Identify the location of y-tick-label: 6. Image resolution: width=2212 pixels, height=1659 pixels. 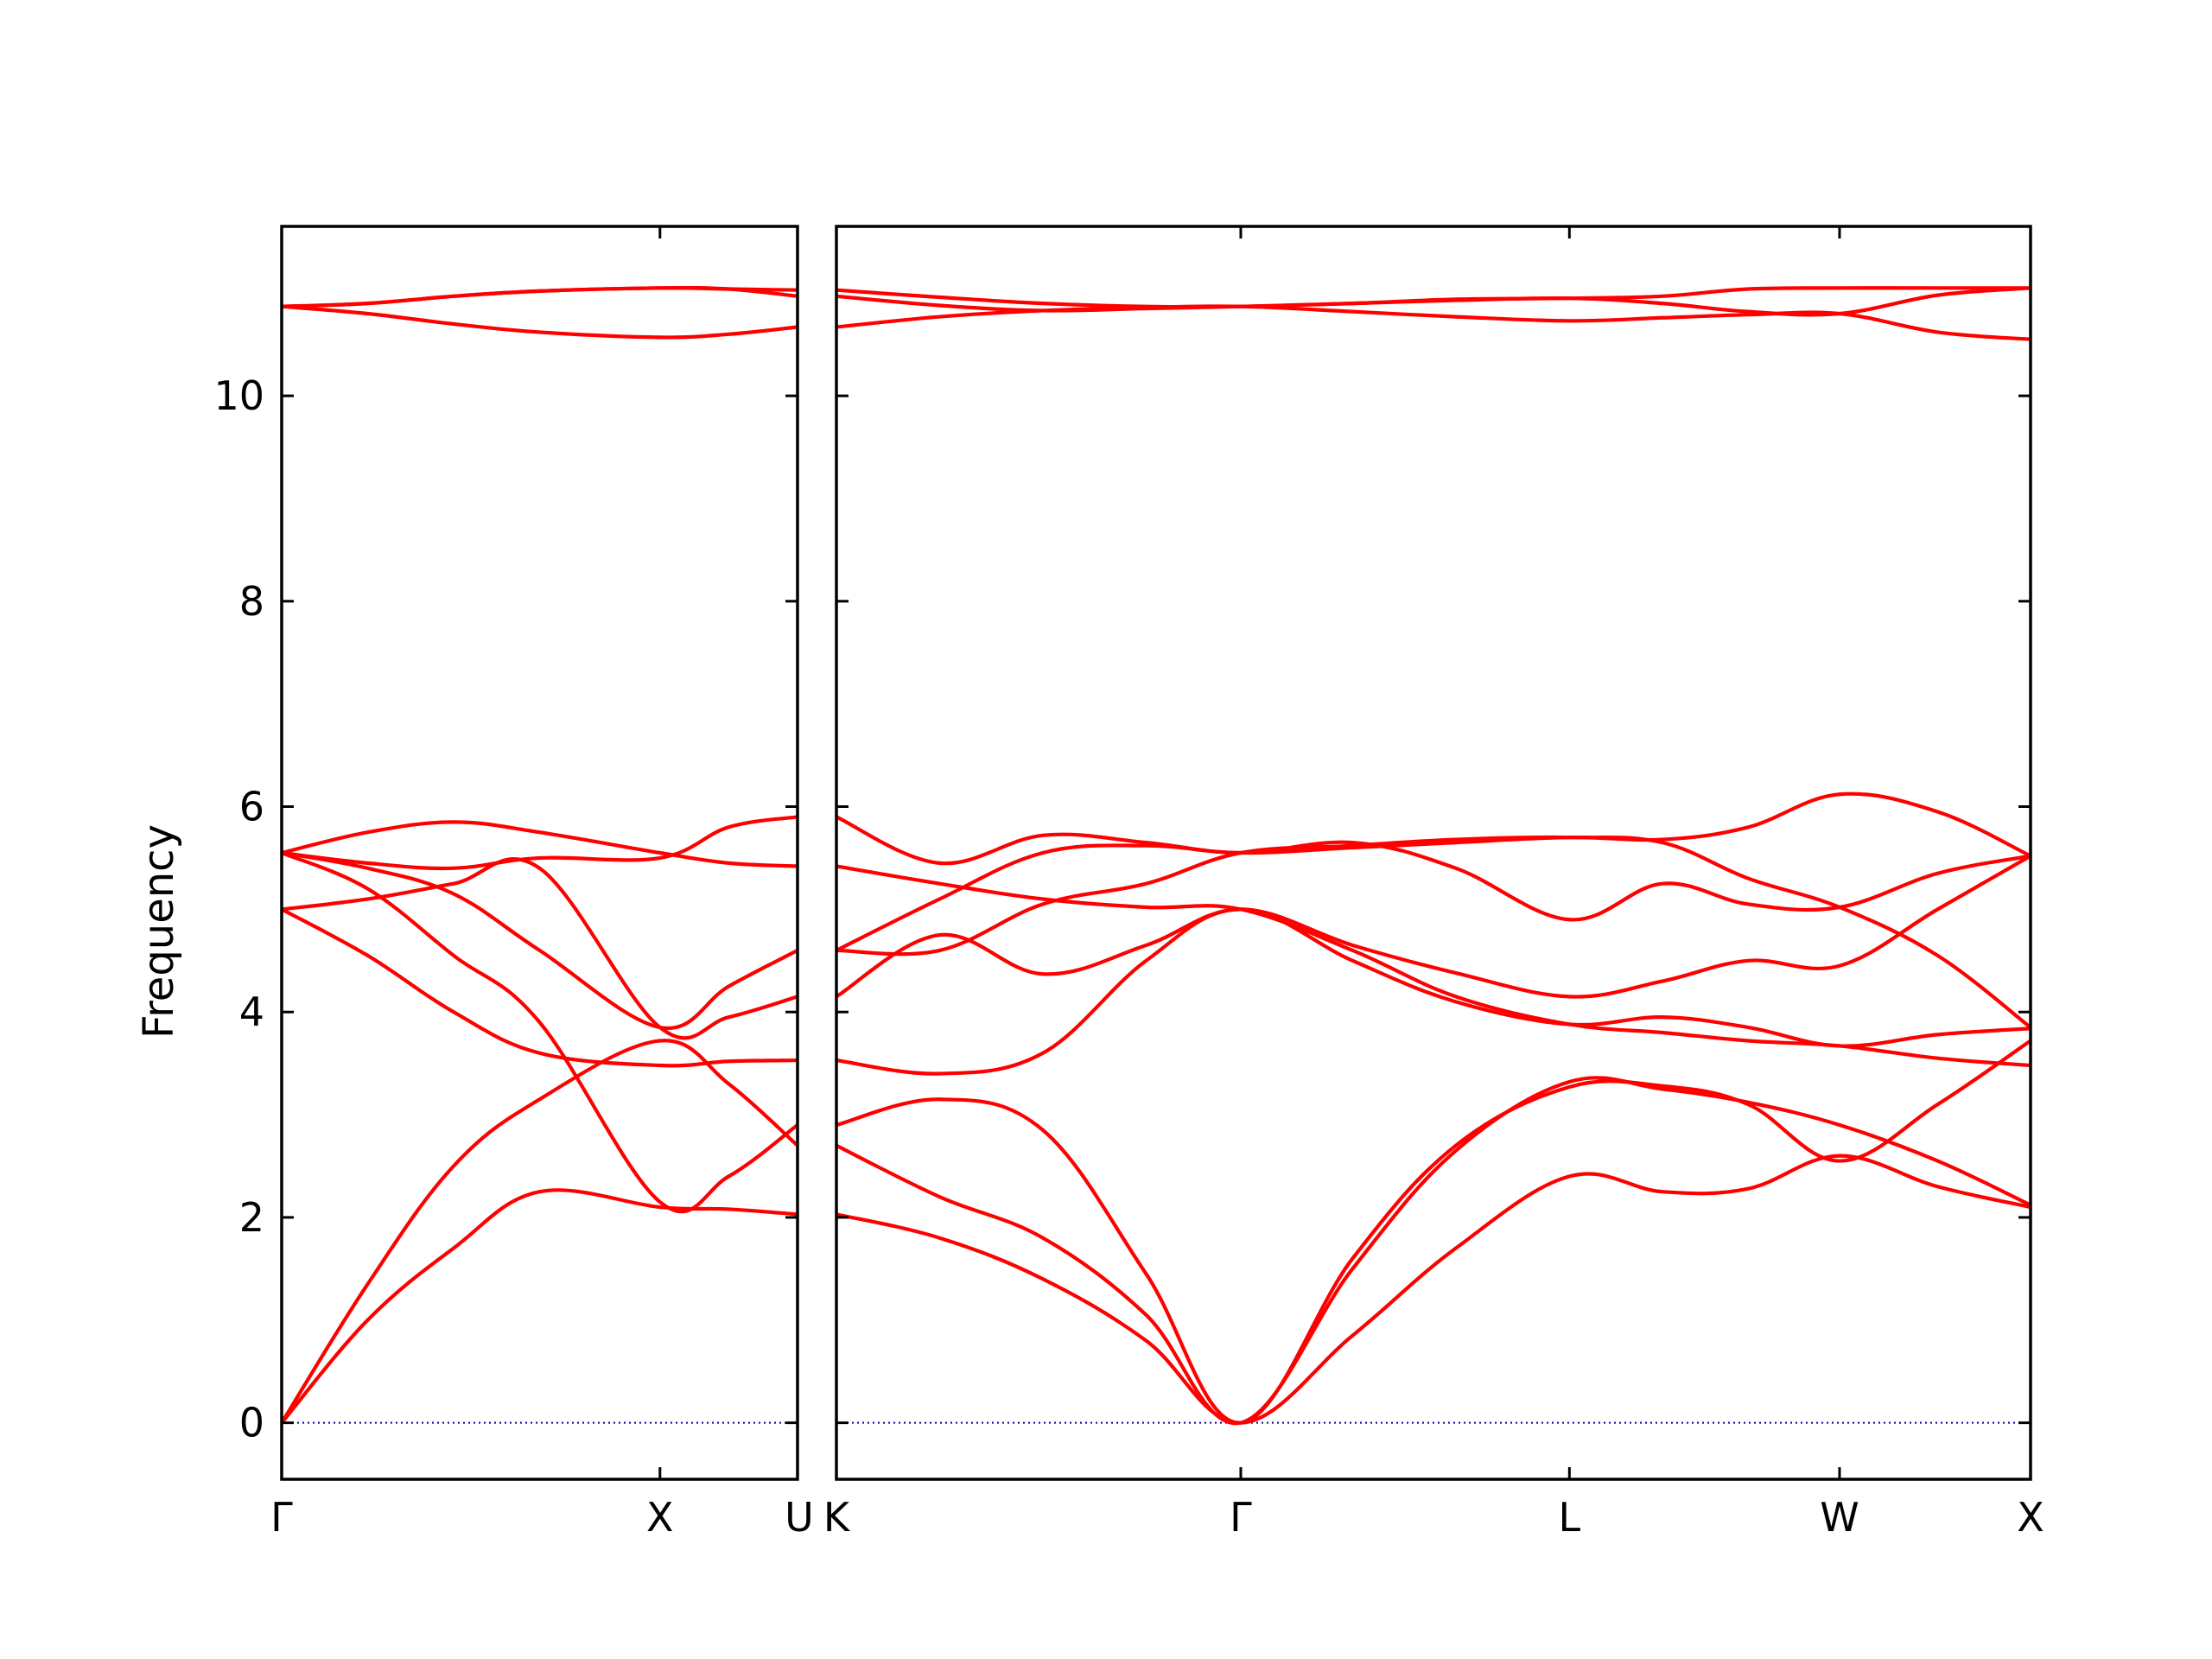
(251, 807).